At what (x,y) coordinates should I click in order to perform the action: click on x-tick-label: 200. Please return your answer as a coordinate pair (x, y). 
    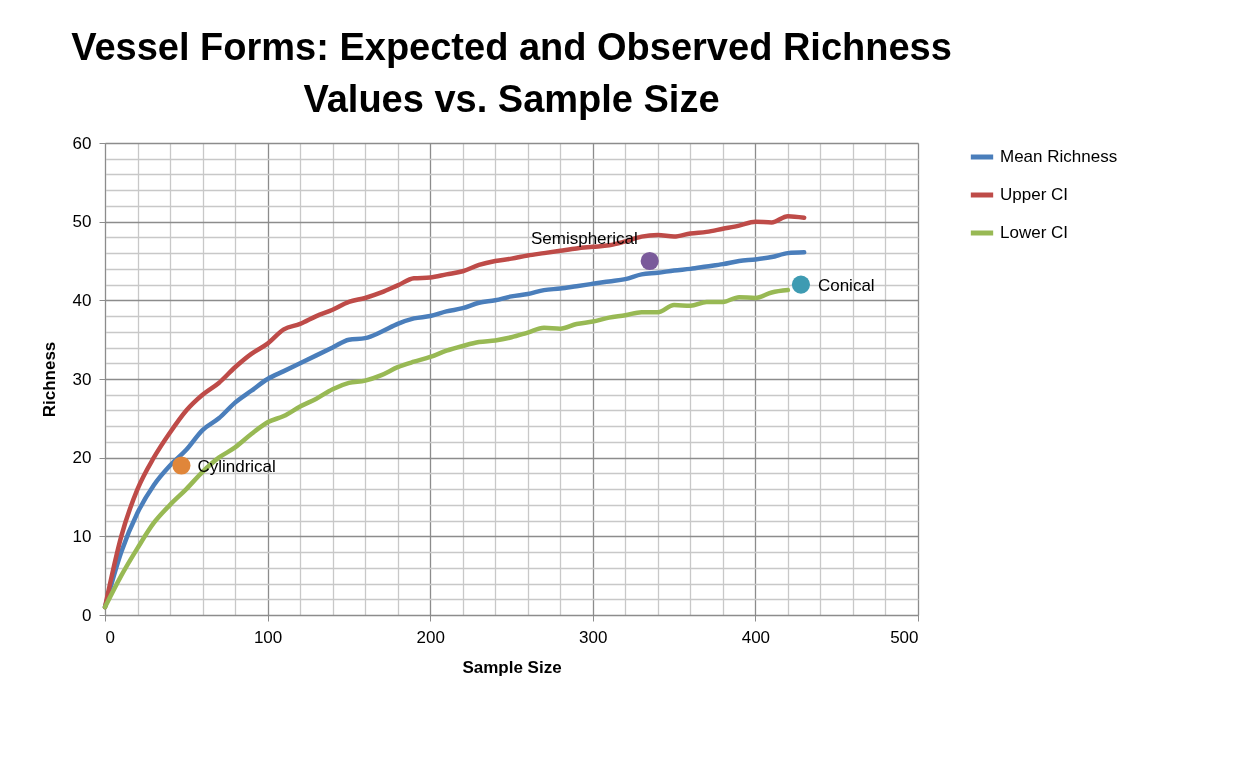
    Looking at the image, I should click on (430, 637).